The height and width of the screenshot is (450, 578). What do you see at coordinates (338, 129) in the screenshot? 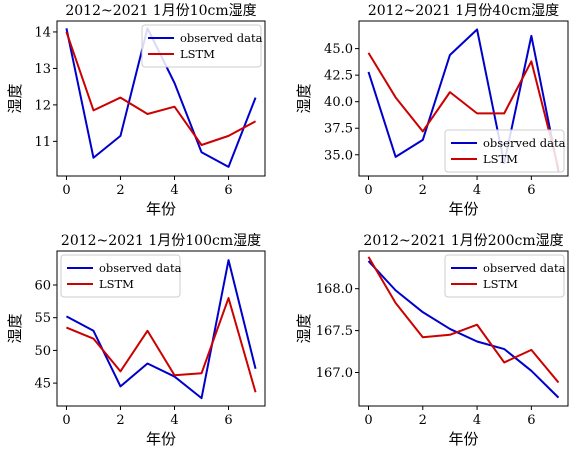
I see `y-tick-label: 37.5` at bounding box center [338, 129].